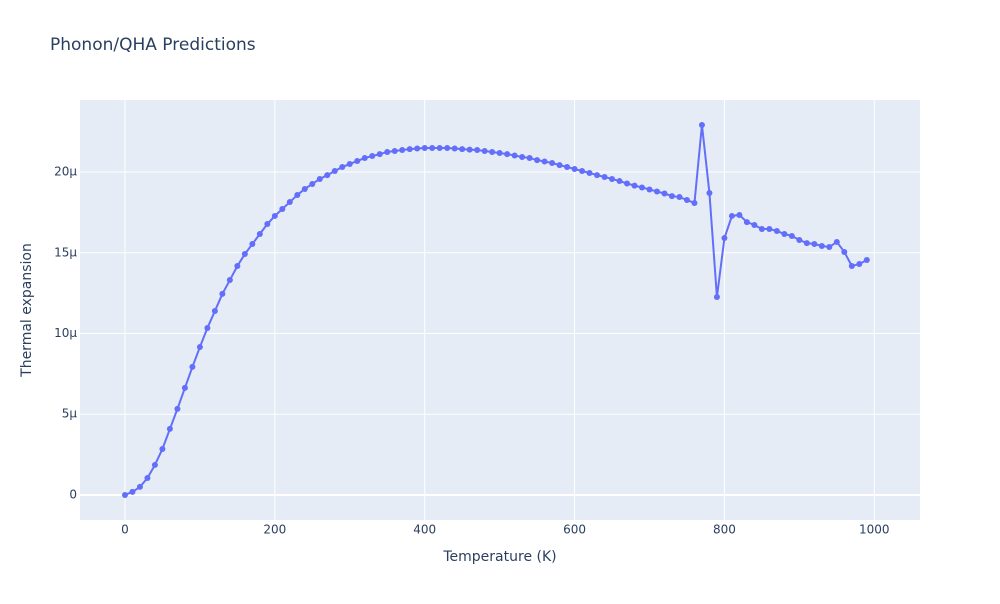 This screenshot has width=1000, height=604. Describe the element at coordinates (27, 310) in the screenshot. I see `y-axis-title: Thermal expansion` at that location.